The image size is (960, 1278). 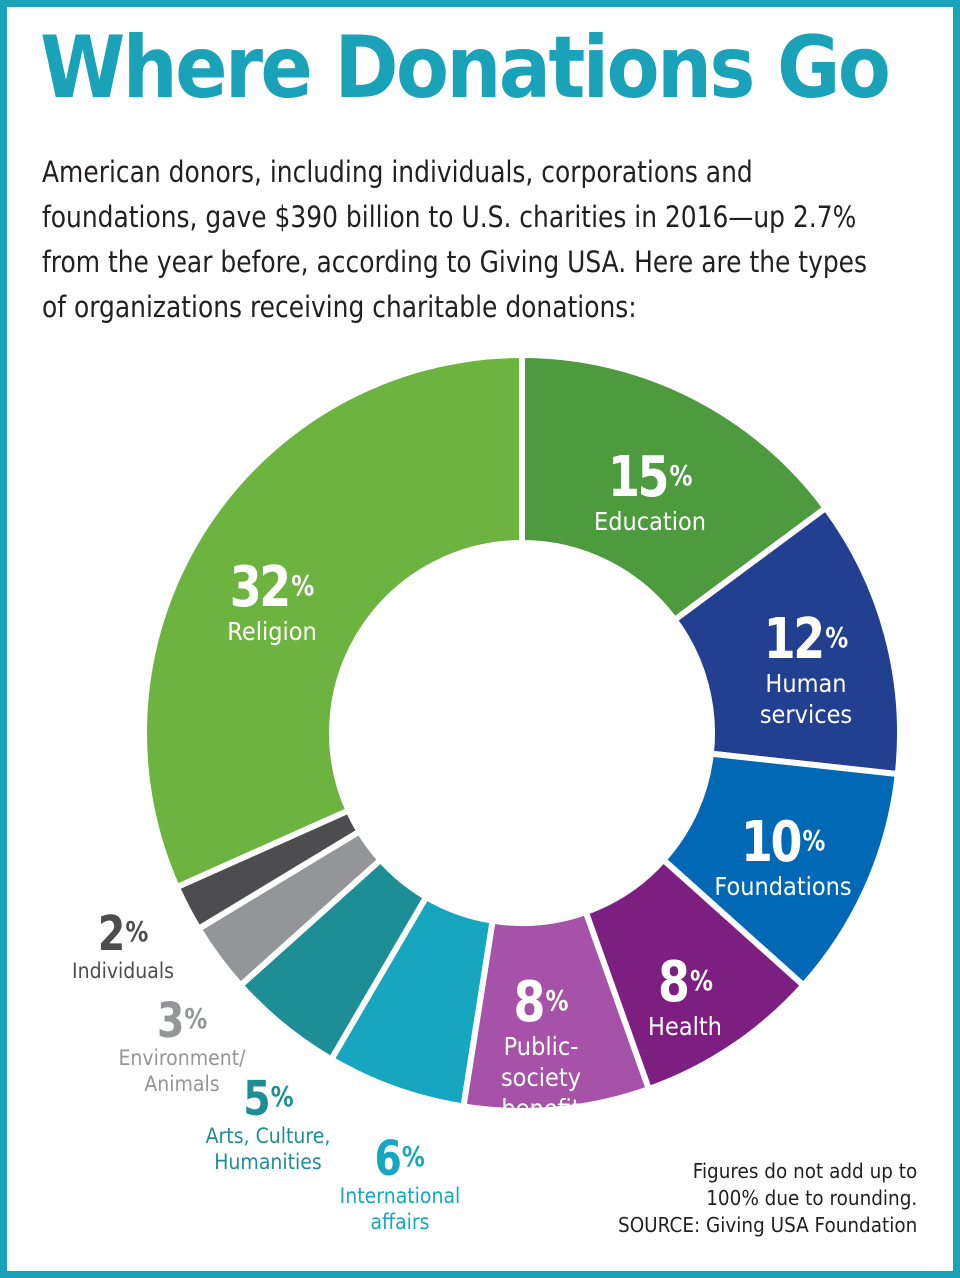 What do you see at coordinates (400, 1222) in the screenshot?
I see `data-label-name: affairs` at bounding box center [400, 1222].